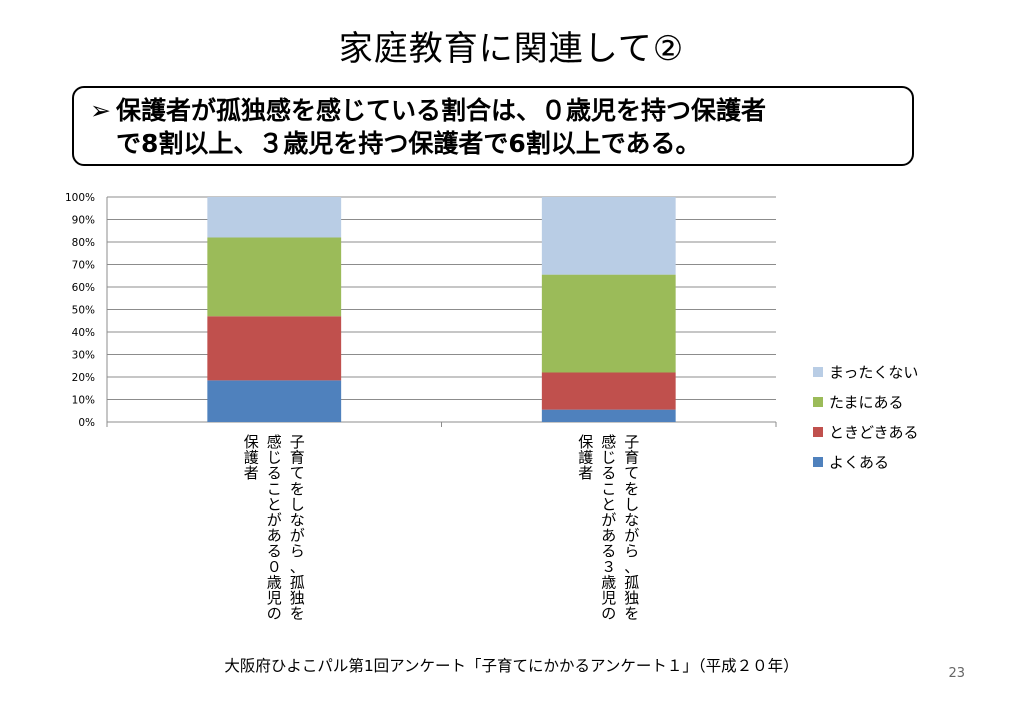 The height and width of the screenshot is (708, 1023). What do you see at coordinates (866, 403) in the screenshot?
I see `legend-label: たまにある` at bounding box center [866, 403].